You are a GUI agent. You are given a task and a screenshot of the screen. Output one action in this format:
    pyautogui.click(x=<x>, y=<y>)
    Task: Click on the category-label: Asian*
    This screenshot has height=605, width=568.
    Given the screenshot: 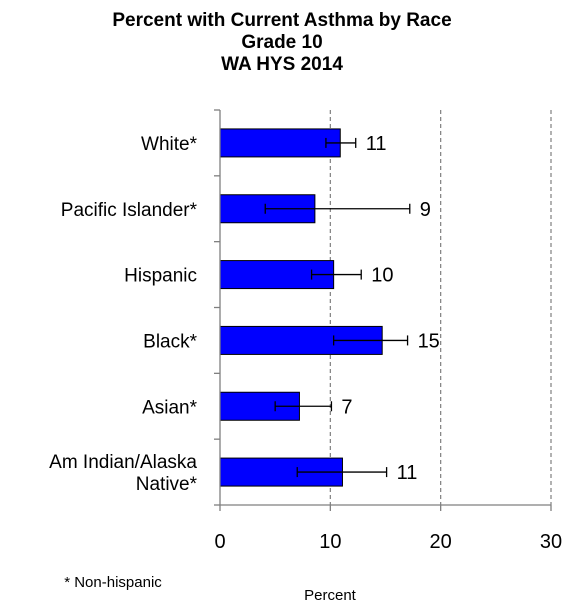 What is the action you would take?
    pyautogui.click(x=170, y=407)
    